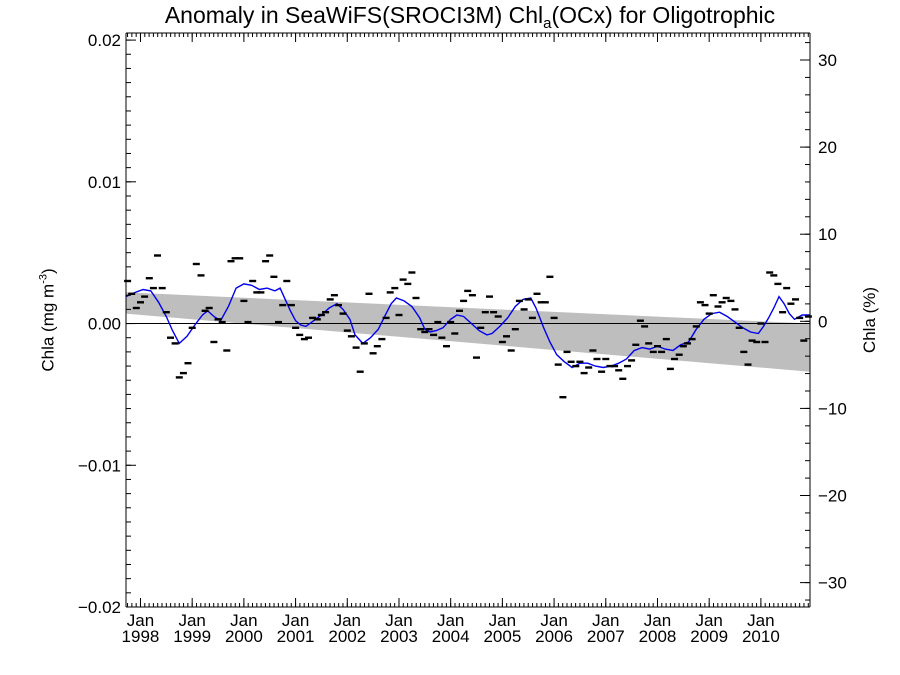 Image resolution: width=900 pixels, height=675 pixels. Describe the element at coordinates (827, 147) in the screenshot. I see `y-right-tick-label: 20` at that location.